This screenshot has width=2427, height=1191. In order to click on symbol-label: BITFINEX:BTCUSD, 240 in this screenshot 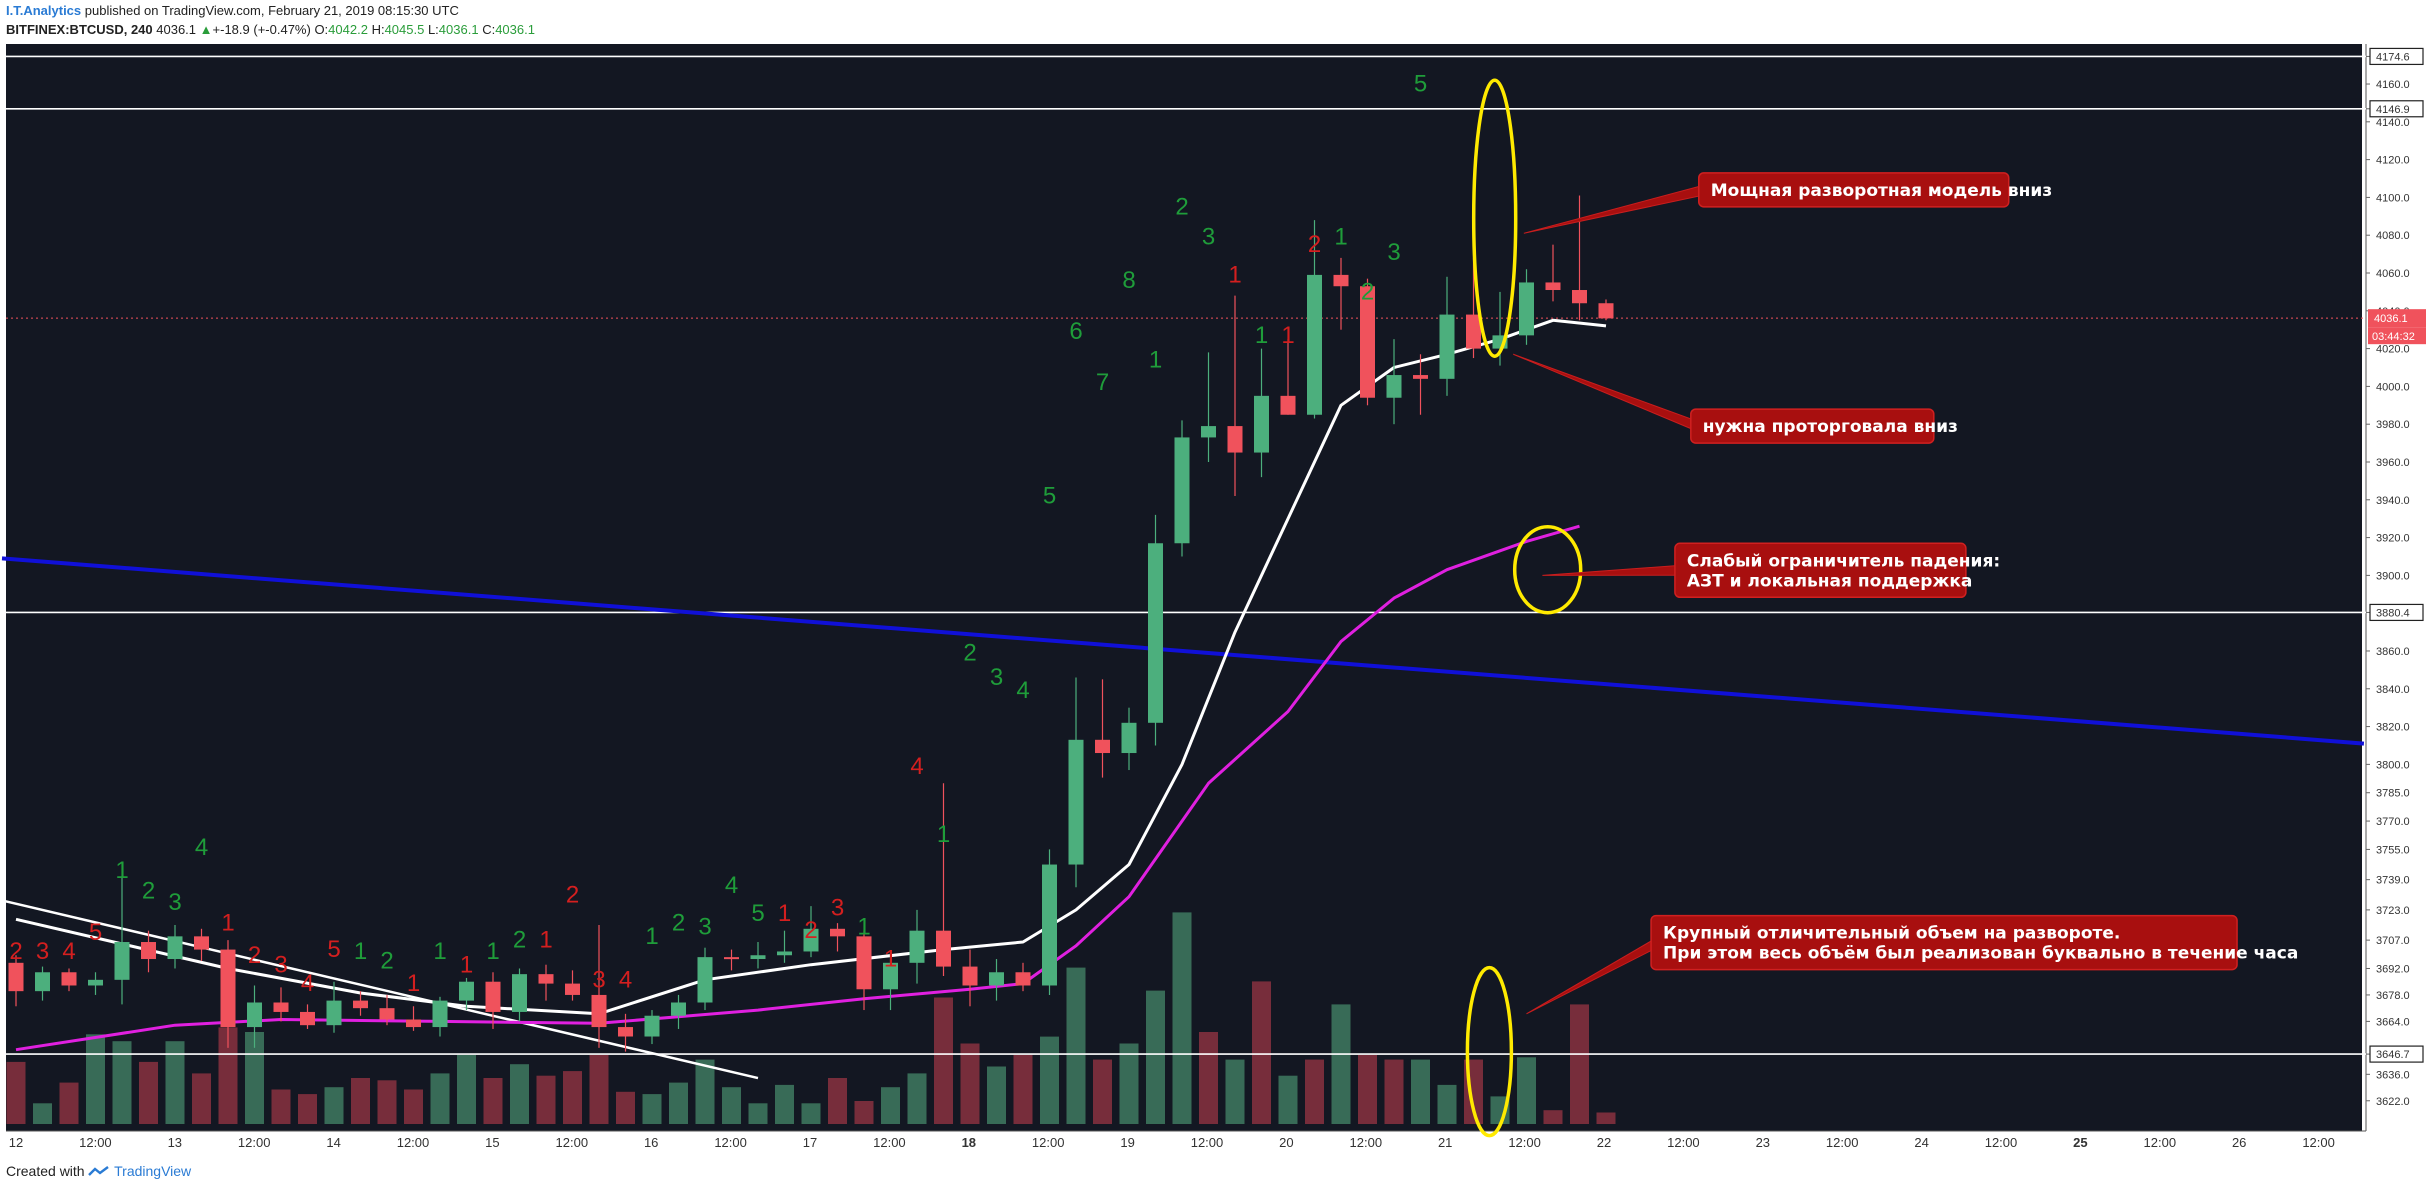, I will do `click(79, 29)`.